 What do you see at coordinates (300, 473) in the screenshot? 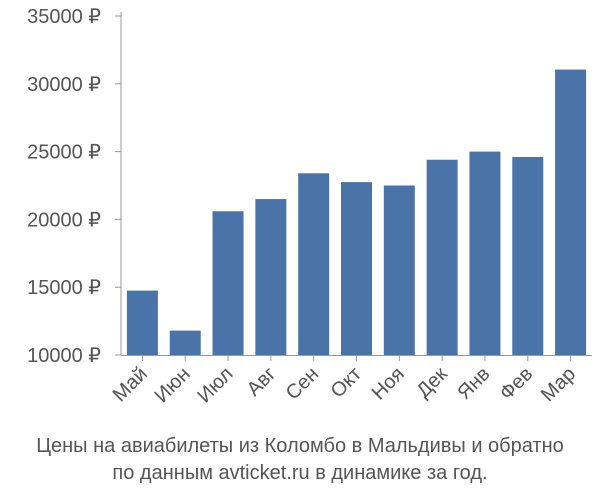
I see `chart-caption-line-2: по данным avticket.ru в динамике за год.` at bounding box center [300, 473].